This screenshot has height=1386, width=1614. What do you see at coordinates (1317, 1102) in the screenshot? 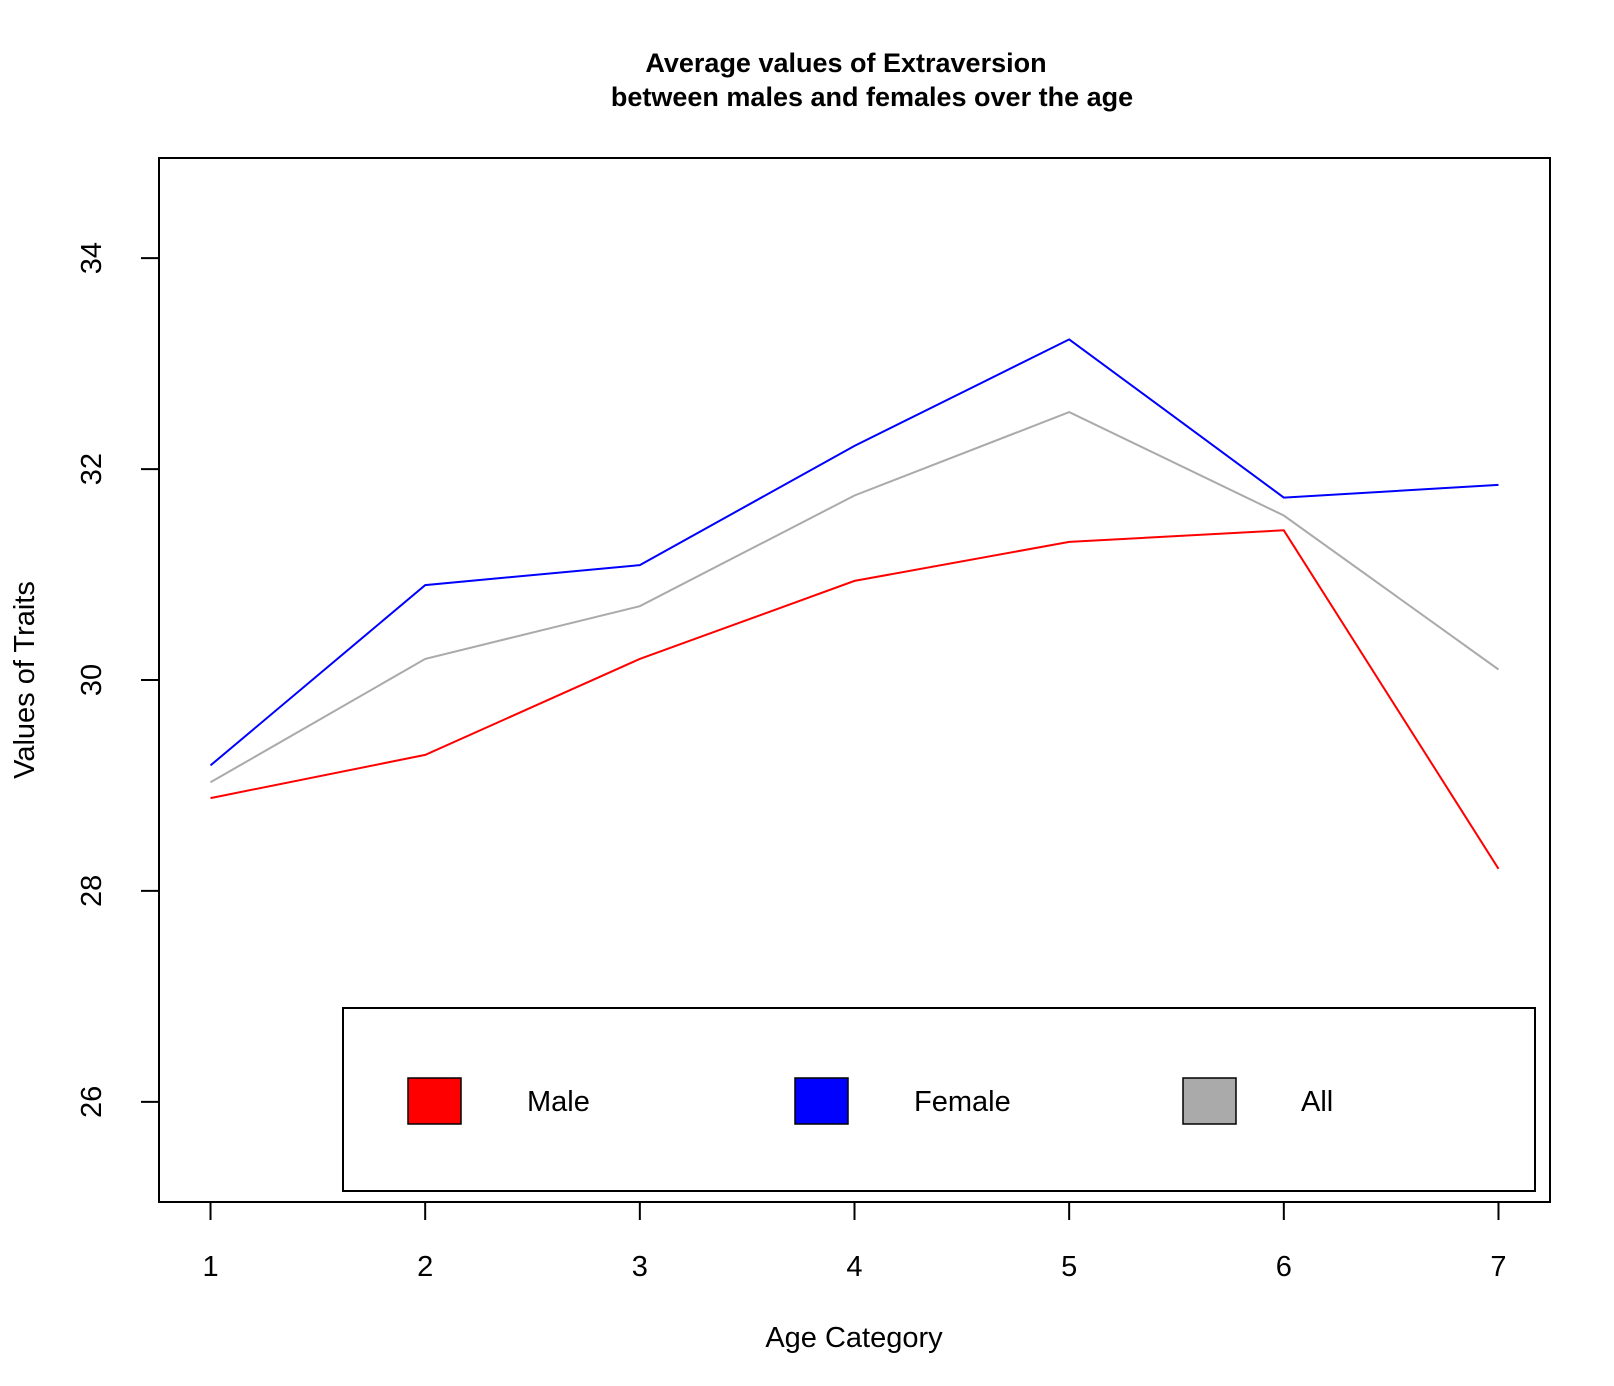
I see `legend-label-all: All` at bounding box center [1317, 1102].